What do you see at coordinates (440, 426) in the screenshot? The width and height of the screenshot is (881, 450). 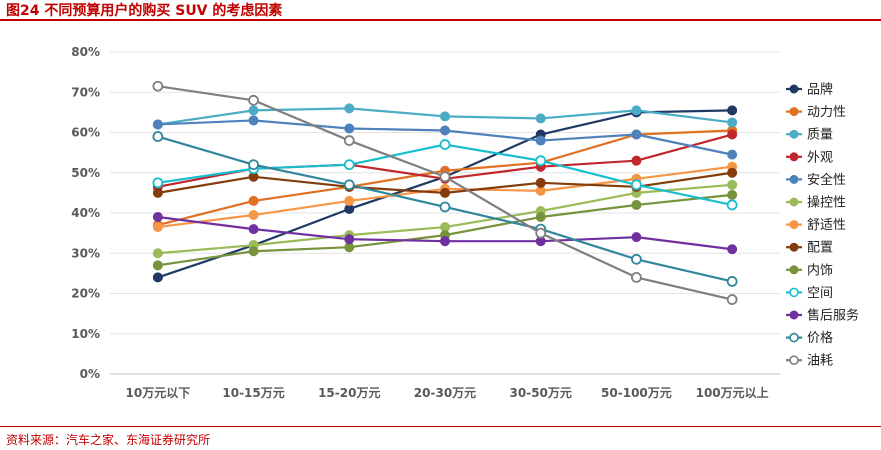 I see `source-rule` at bounding box center [440, 426].